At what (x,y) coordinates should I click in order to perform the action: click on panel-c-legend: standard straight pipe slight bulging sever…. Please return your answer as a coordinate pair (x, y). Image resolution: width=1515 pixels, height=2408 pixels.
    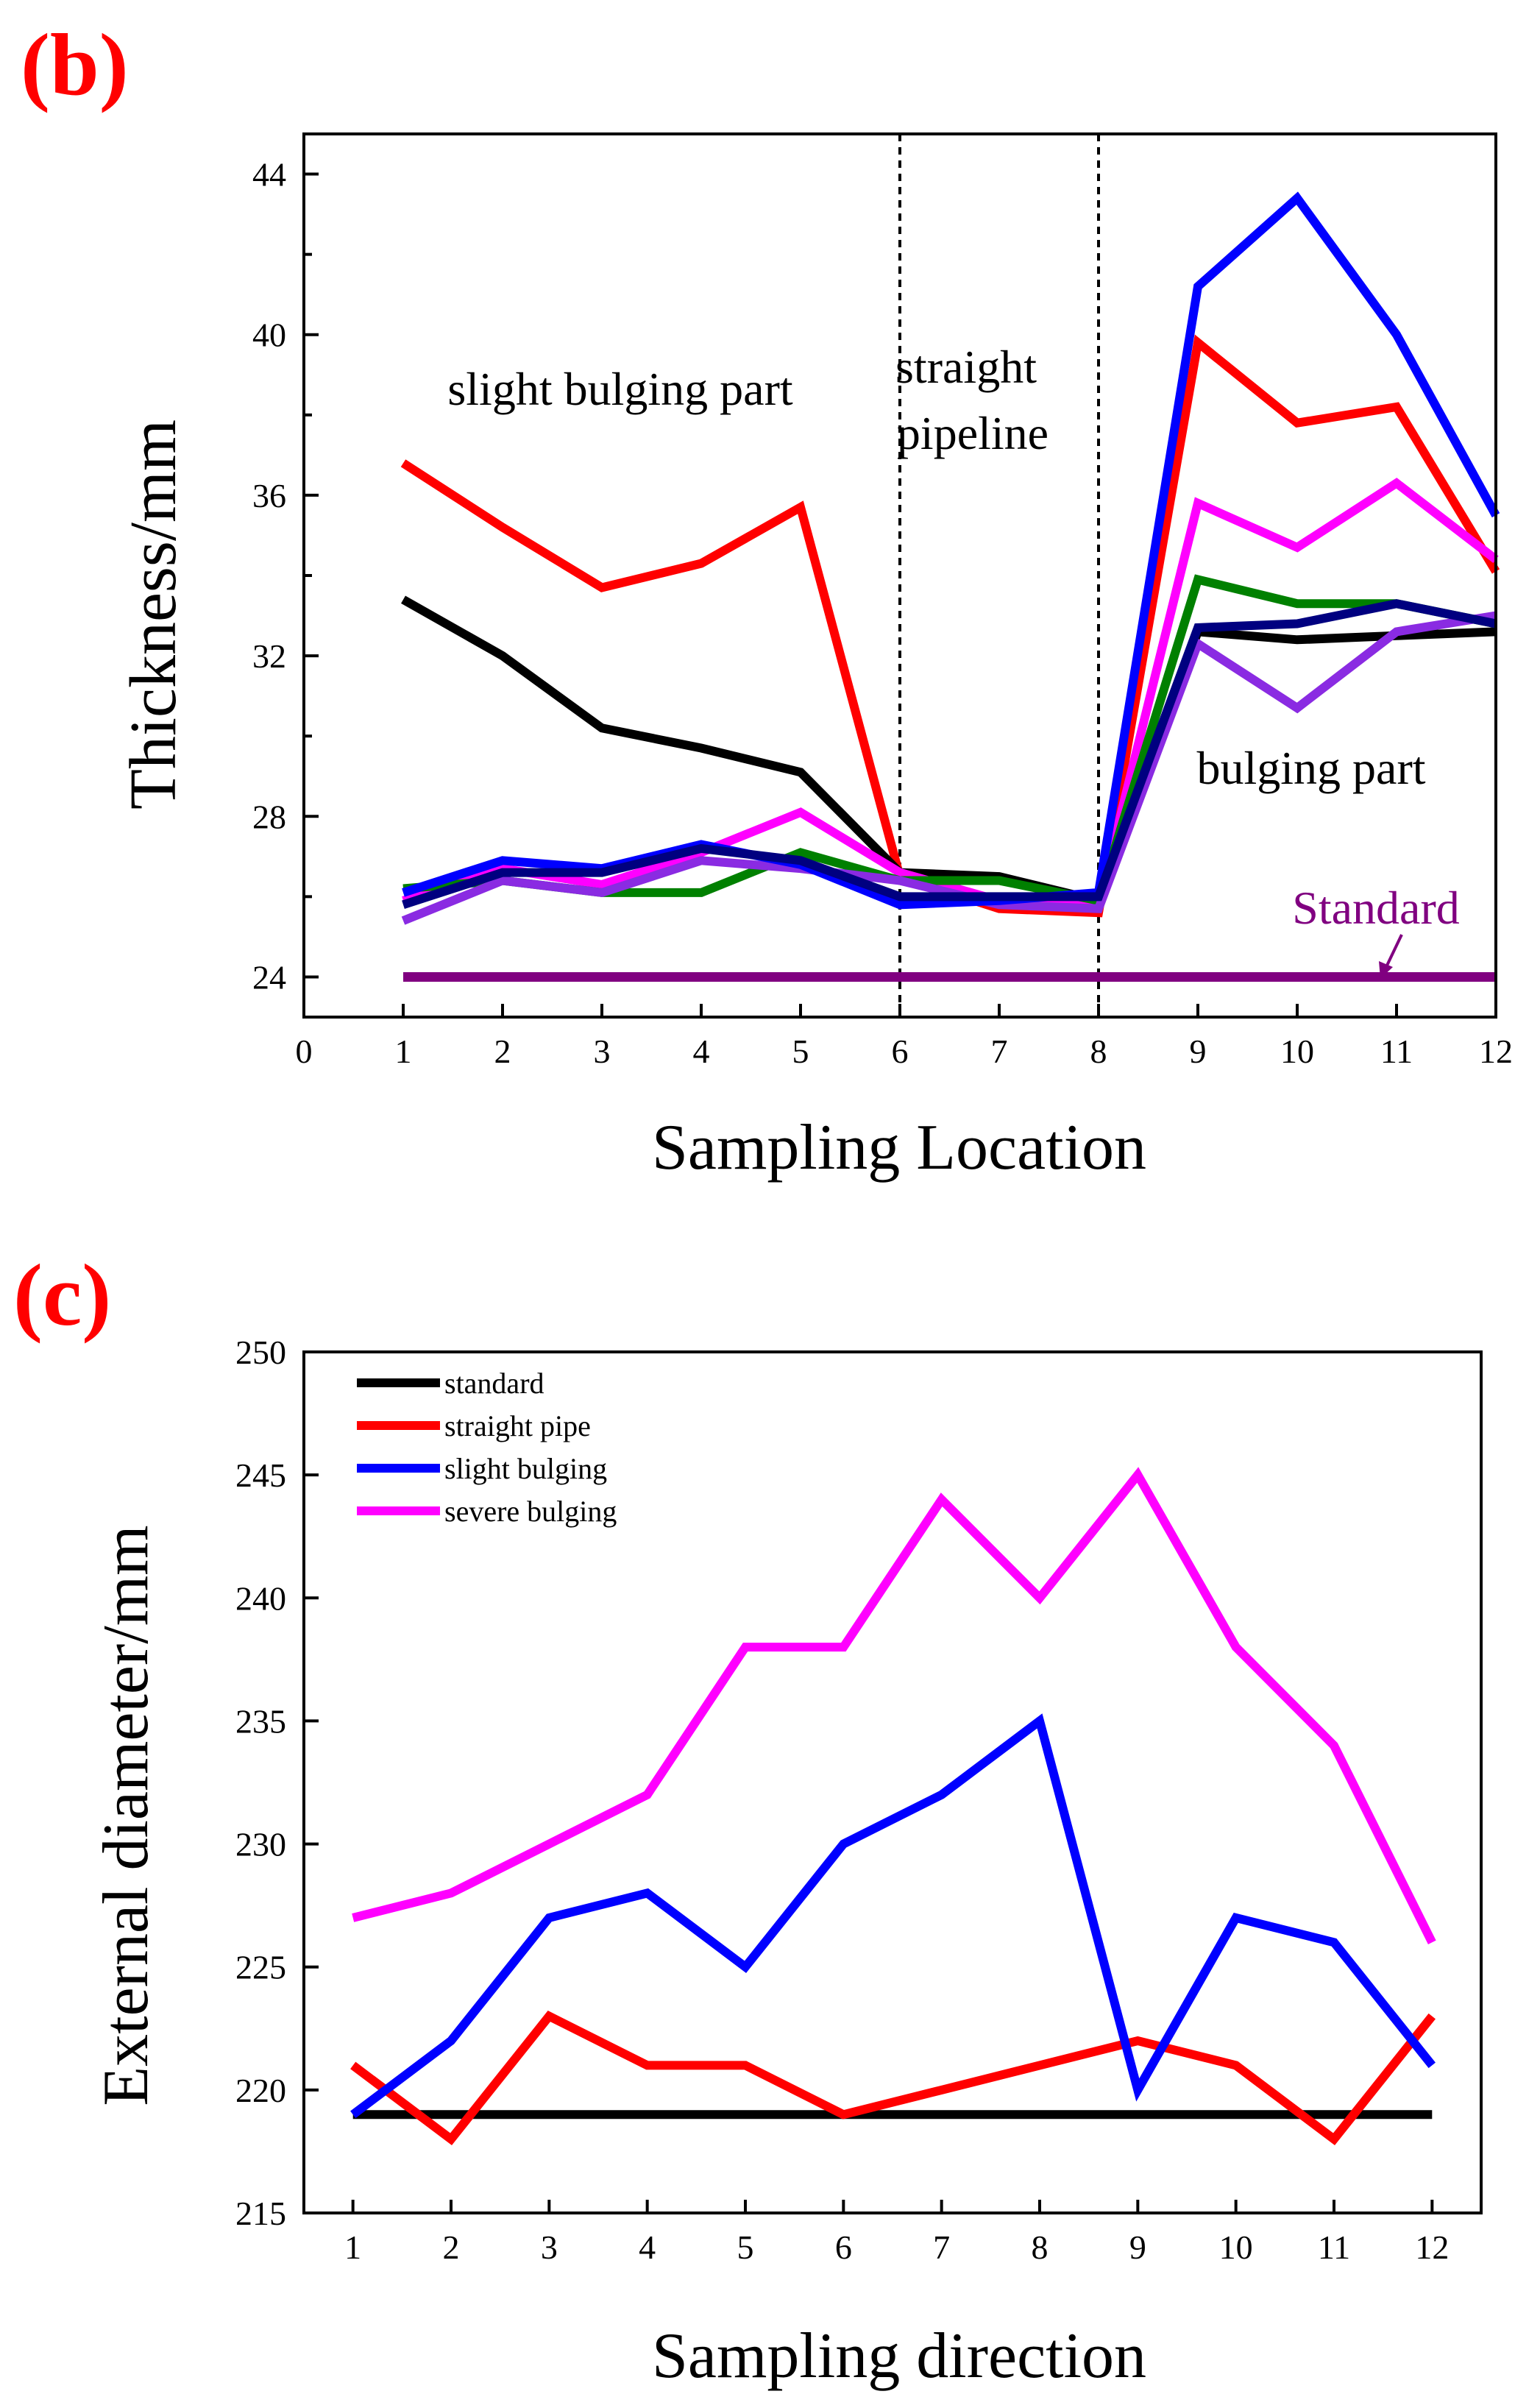
    Looking at the image, I should click on (487, 1447).